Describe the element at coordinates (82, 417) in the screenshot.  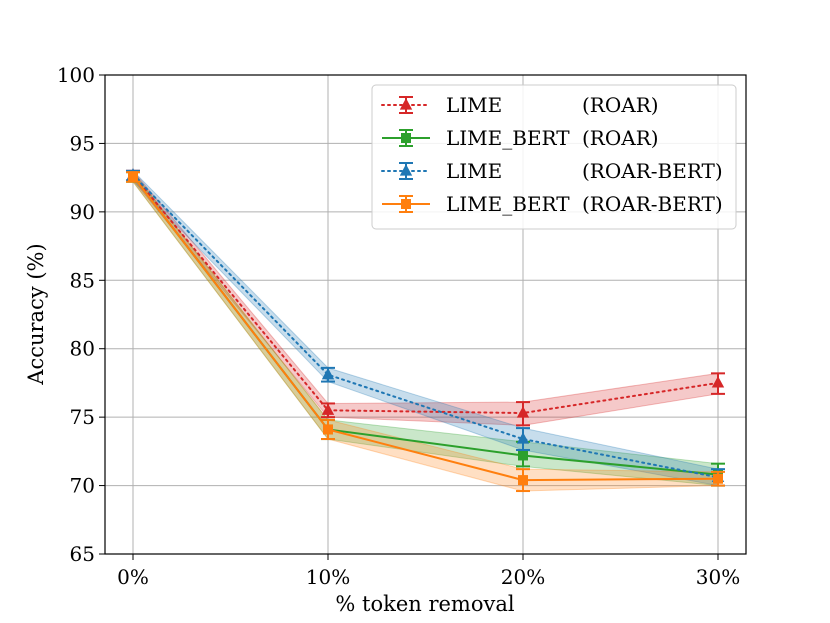
I see `y-tick-label: 75` at that location.